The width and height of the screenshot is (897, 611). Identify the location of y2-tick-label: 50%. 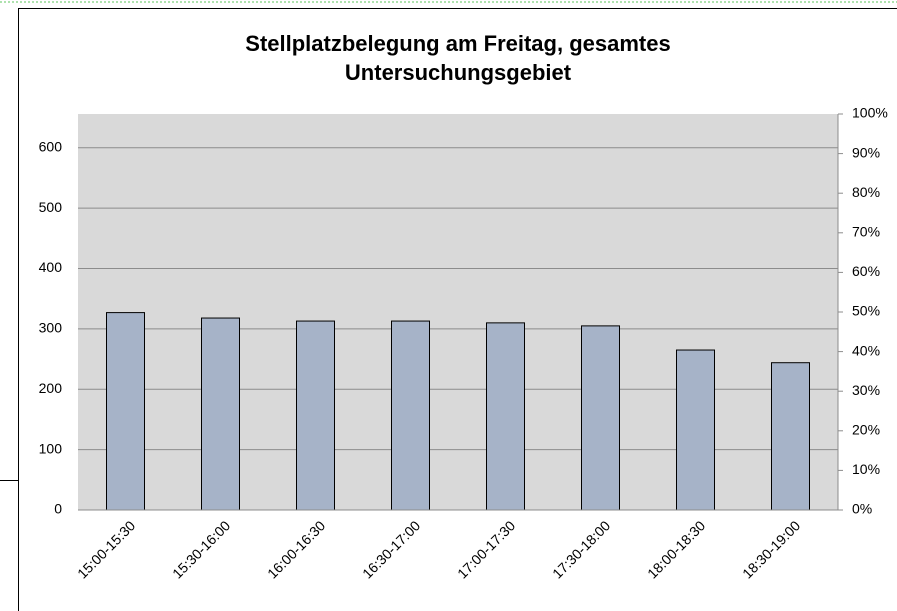
(866, 311).